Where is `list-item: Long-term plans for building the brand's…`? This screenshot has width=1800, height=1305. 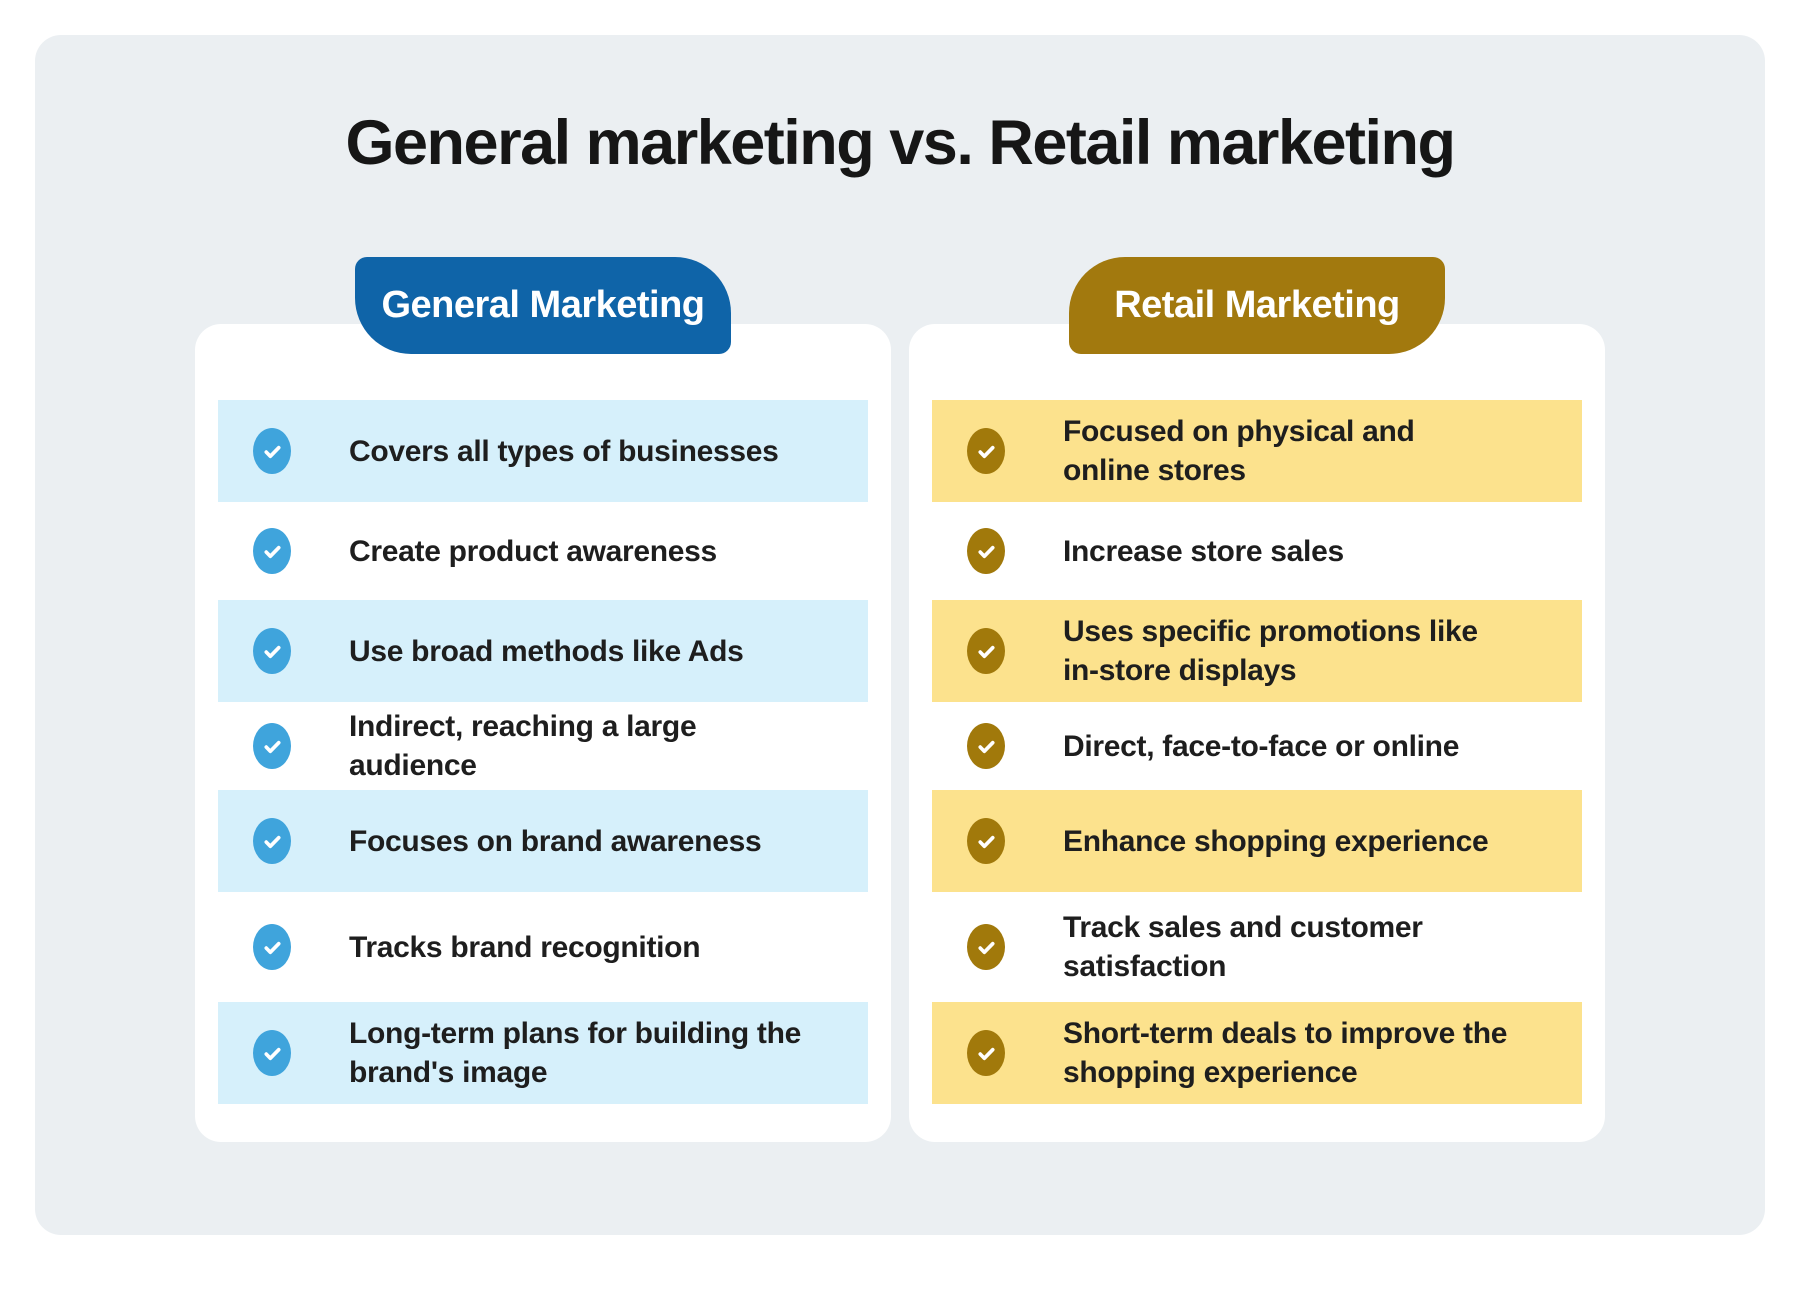
list-item: Long-term plans for building the brand's… is located at coordinates (543, 1053).